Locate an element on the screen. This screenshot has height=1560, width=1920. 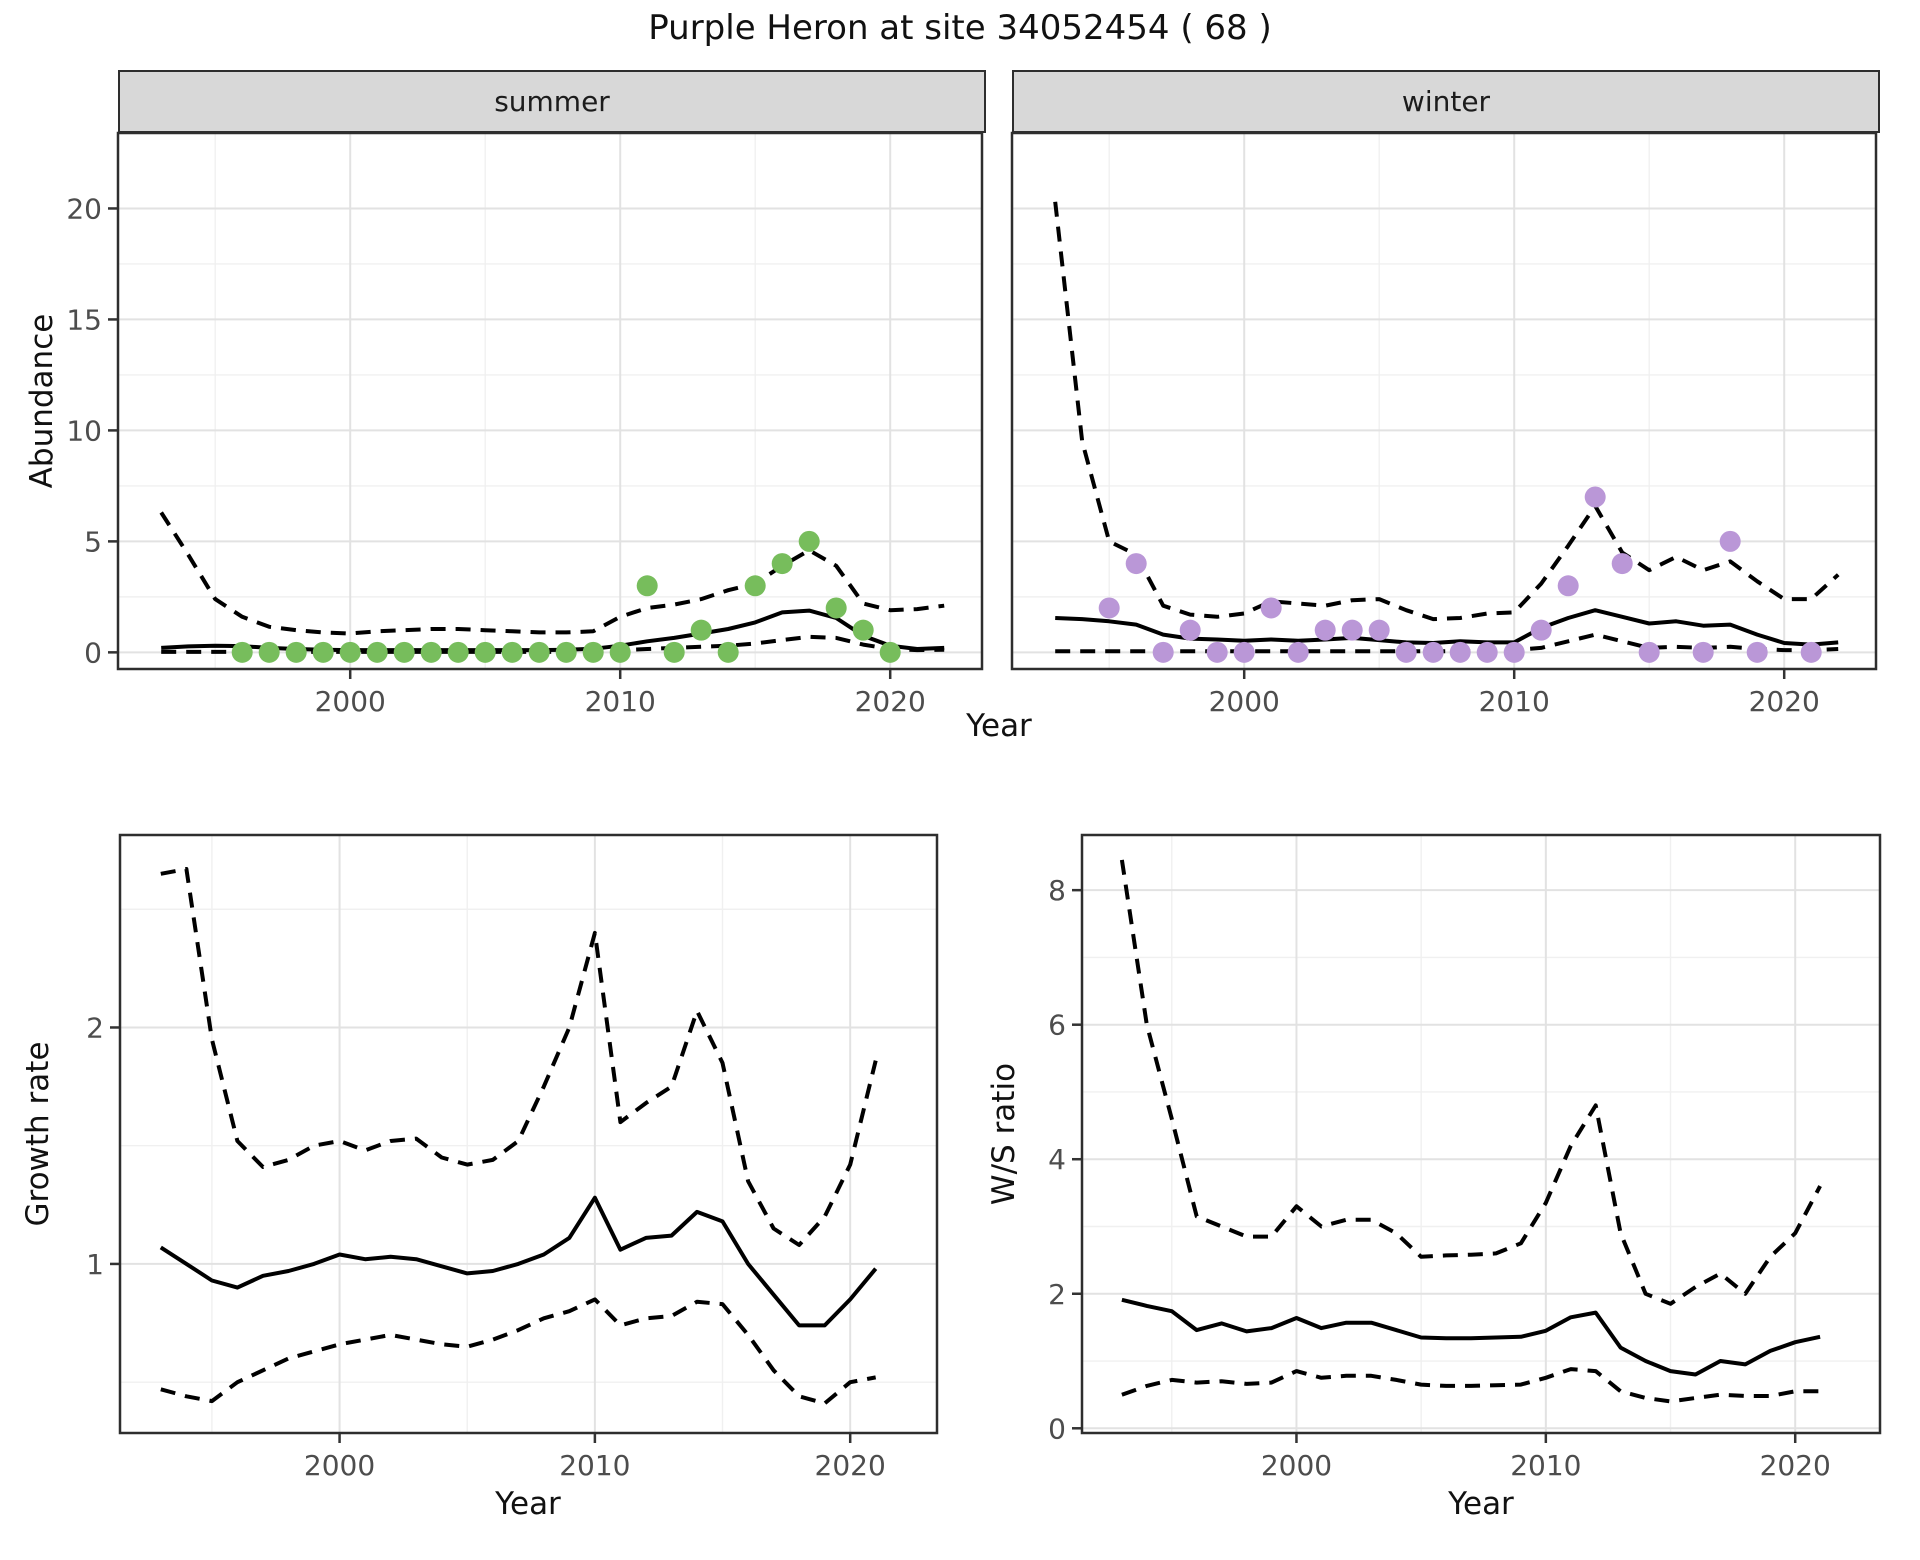
facet-strip-summer: summer is located at coordinates (552, 101).